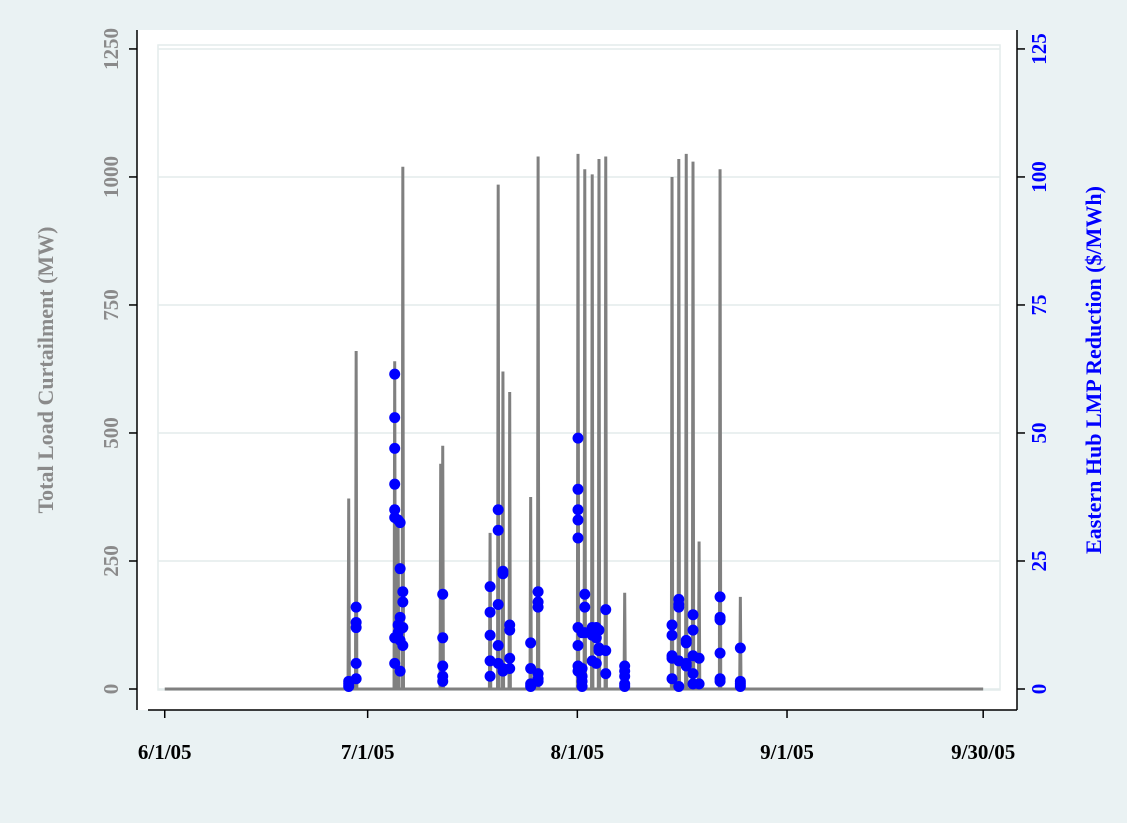 The image size is (1127, 823). Describe the element at coordinates (111, 561) in the screenshot. I see `y-tick-label: 250` at that location.